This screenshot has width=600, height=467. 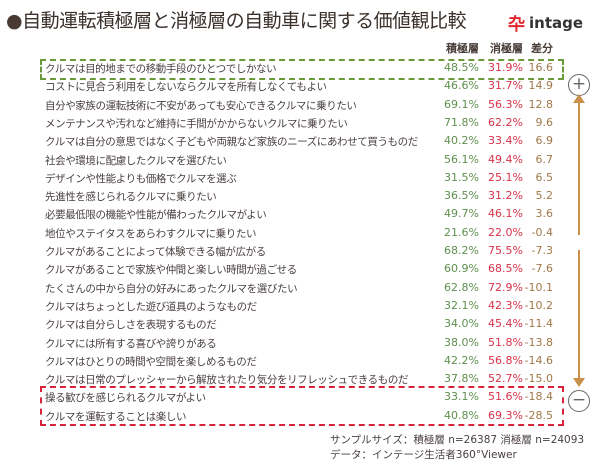 I want to click on positive-value: 31.5%, so click(x=461, y=177).